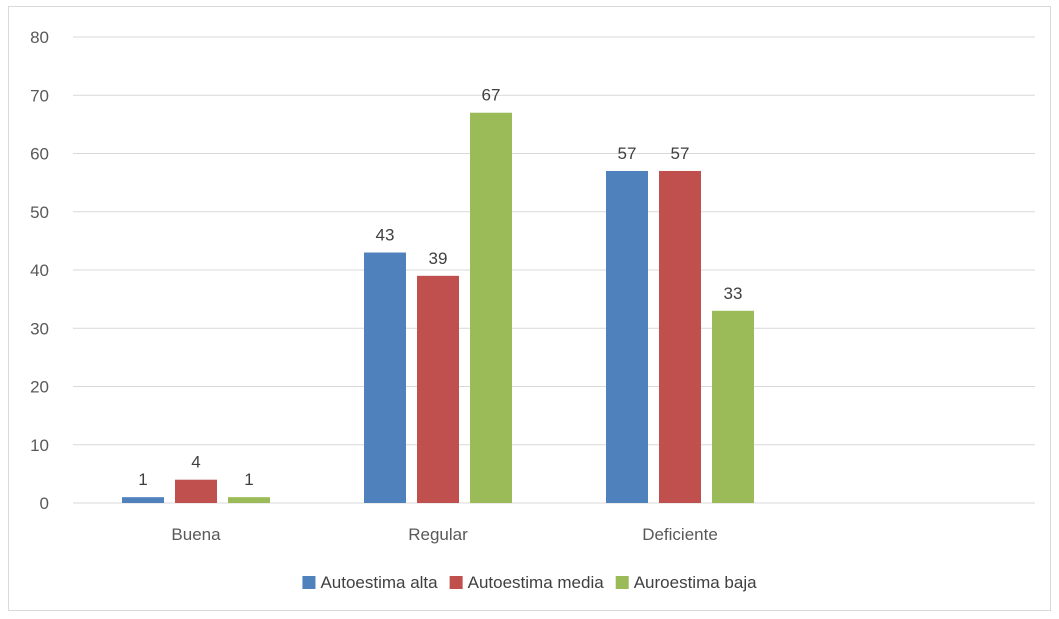  I want to click on data-label: 43, so click(385, 235).